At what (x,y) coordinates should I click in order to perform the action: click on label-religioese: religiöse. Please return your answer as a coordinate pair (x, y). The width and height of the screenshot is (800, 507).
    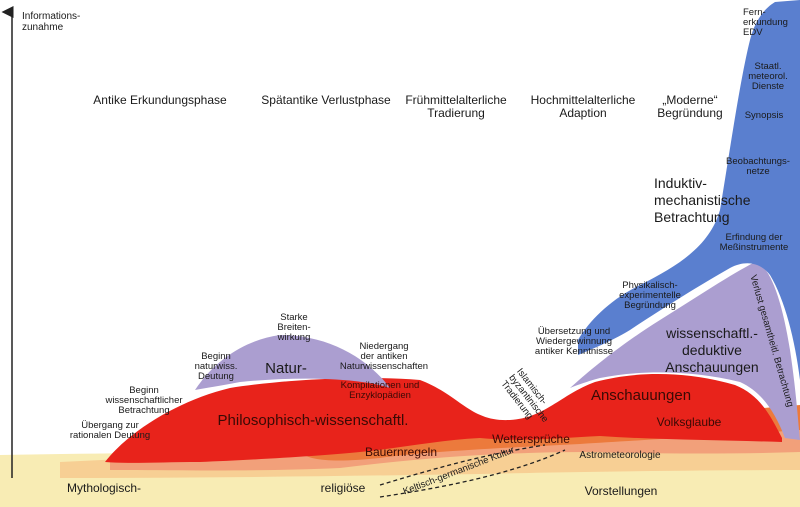
    Looking at the image, I should click on (343, 488).